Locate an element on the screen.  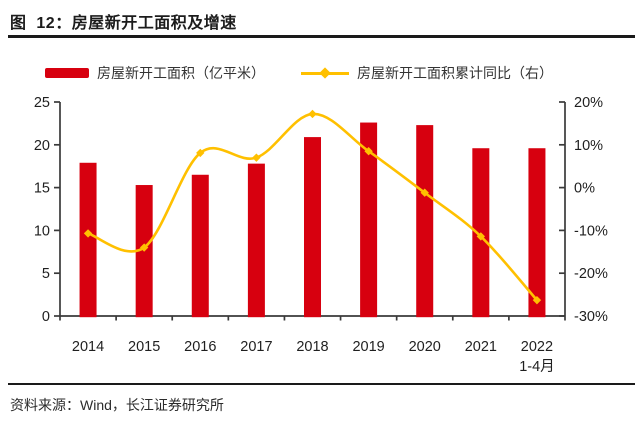
line-marker-2019 is located at coordinates (368, 151).